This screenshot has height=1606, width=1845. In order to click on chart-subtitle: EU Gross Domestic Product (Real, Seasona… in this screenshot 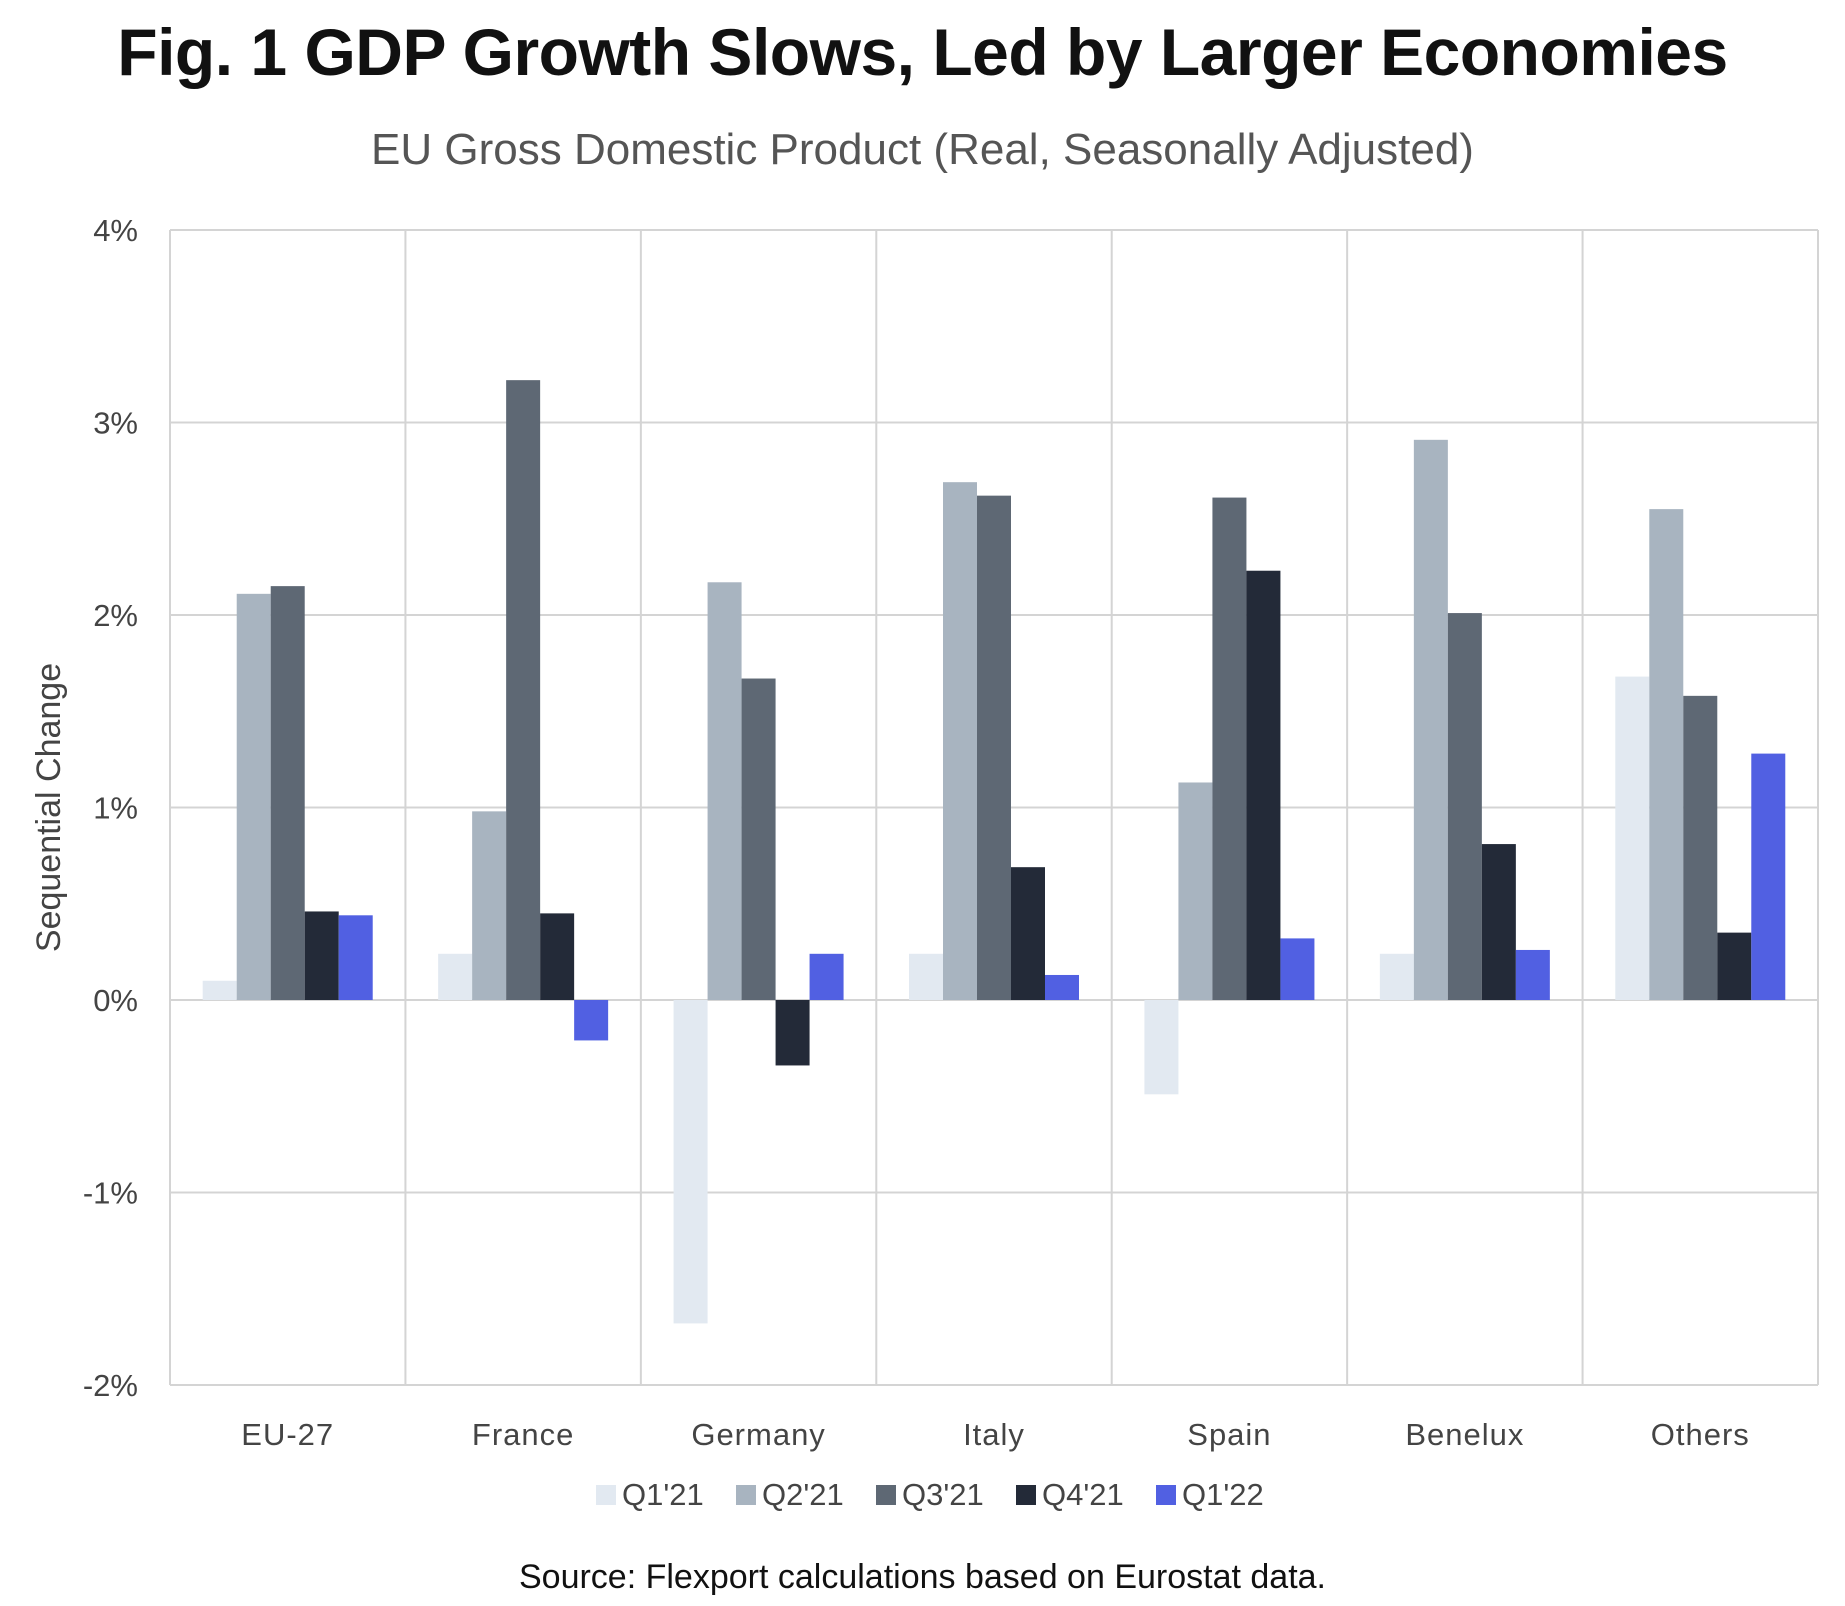, I will do `click(922, 149)`.